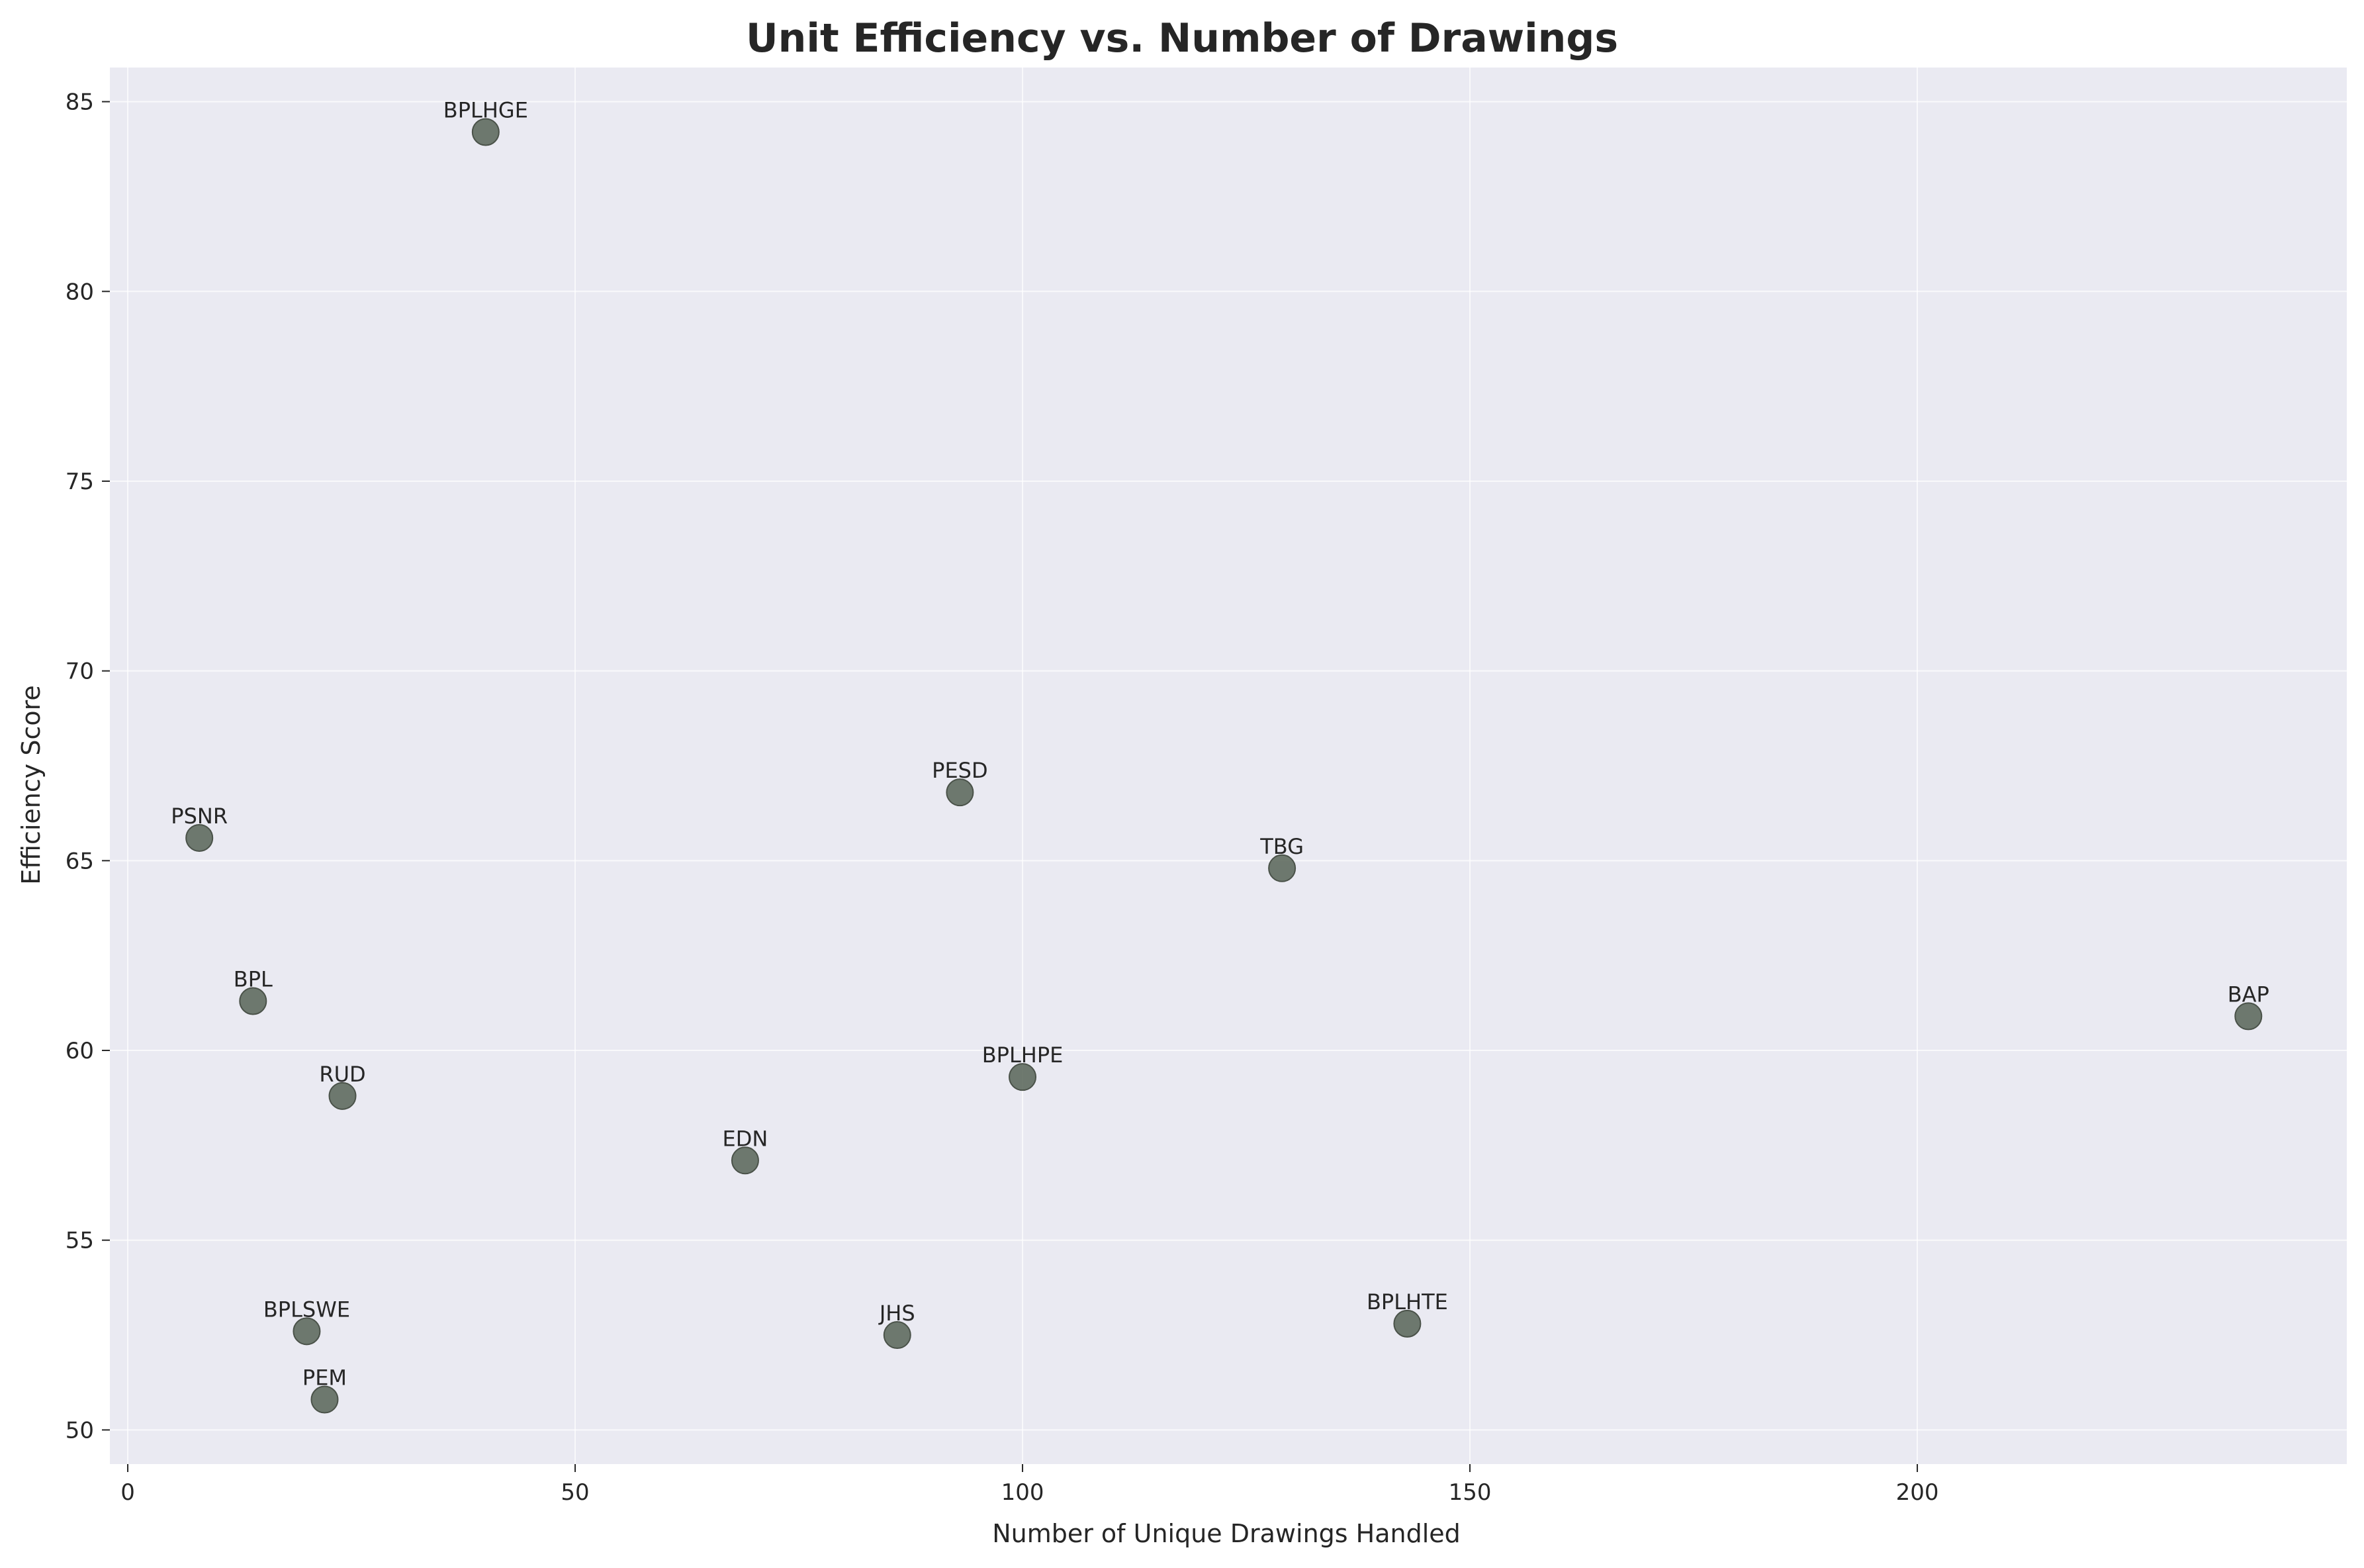 The height and width of the screenshot is (1568, 2364). Describe the element at coordinates (485, 109) in the screenshot. I see `data-point-label: BPLHGE` at that location.